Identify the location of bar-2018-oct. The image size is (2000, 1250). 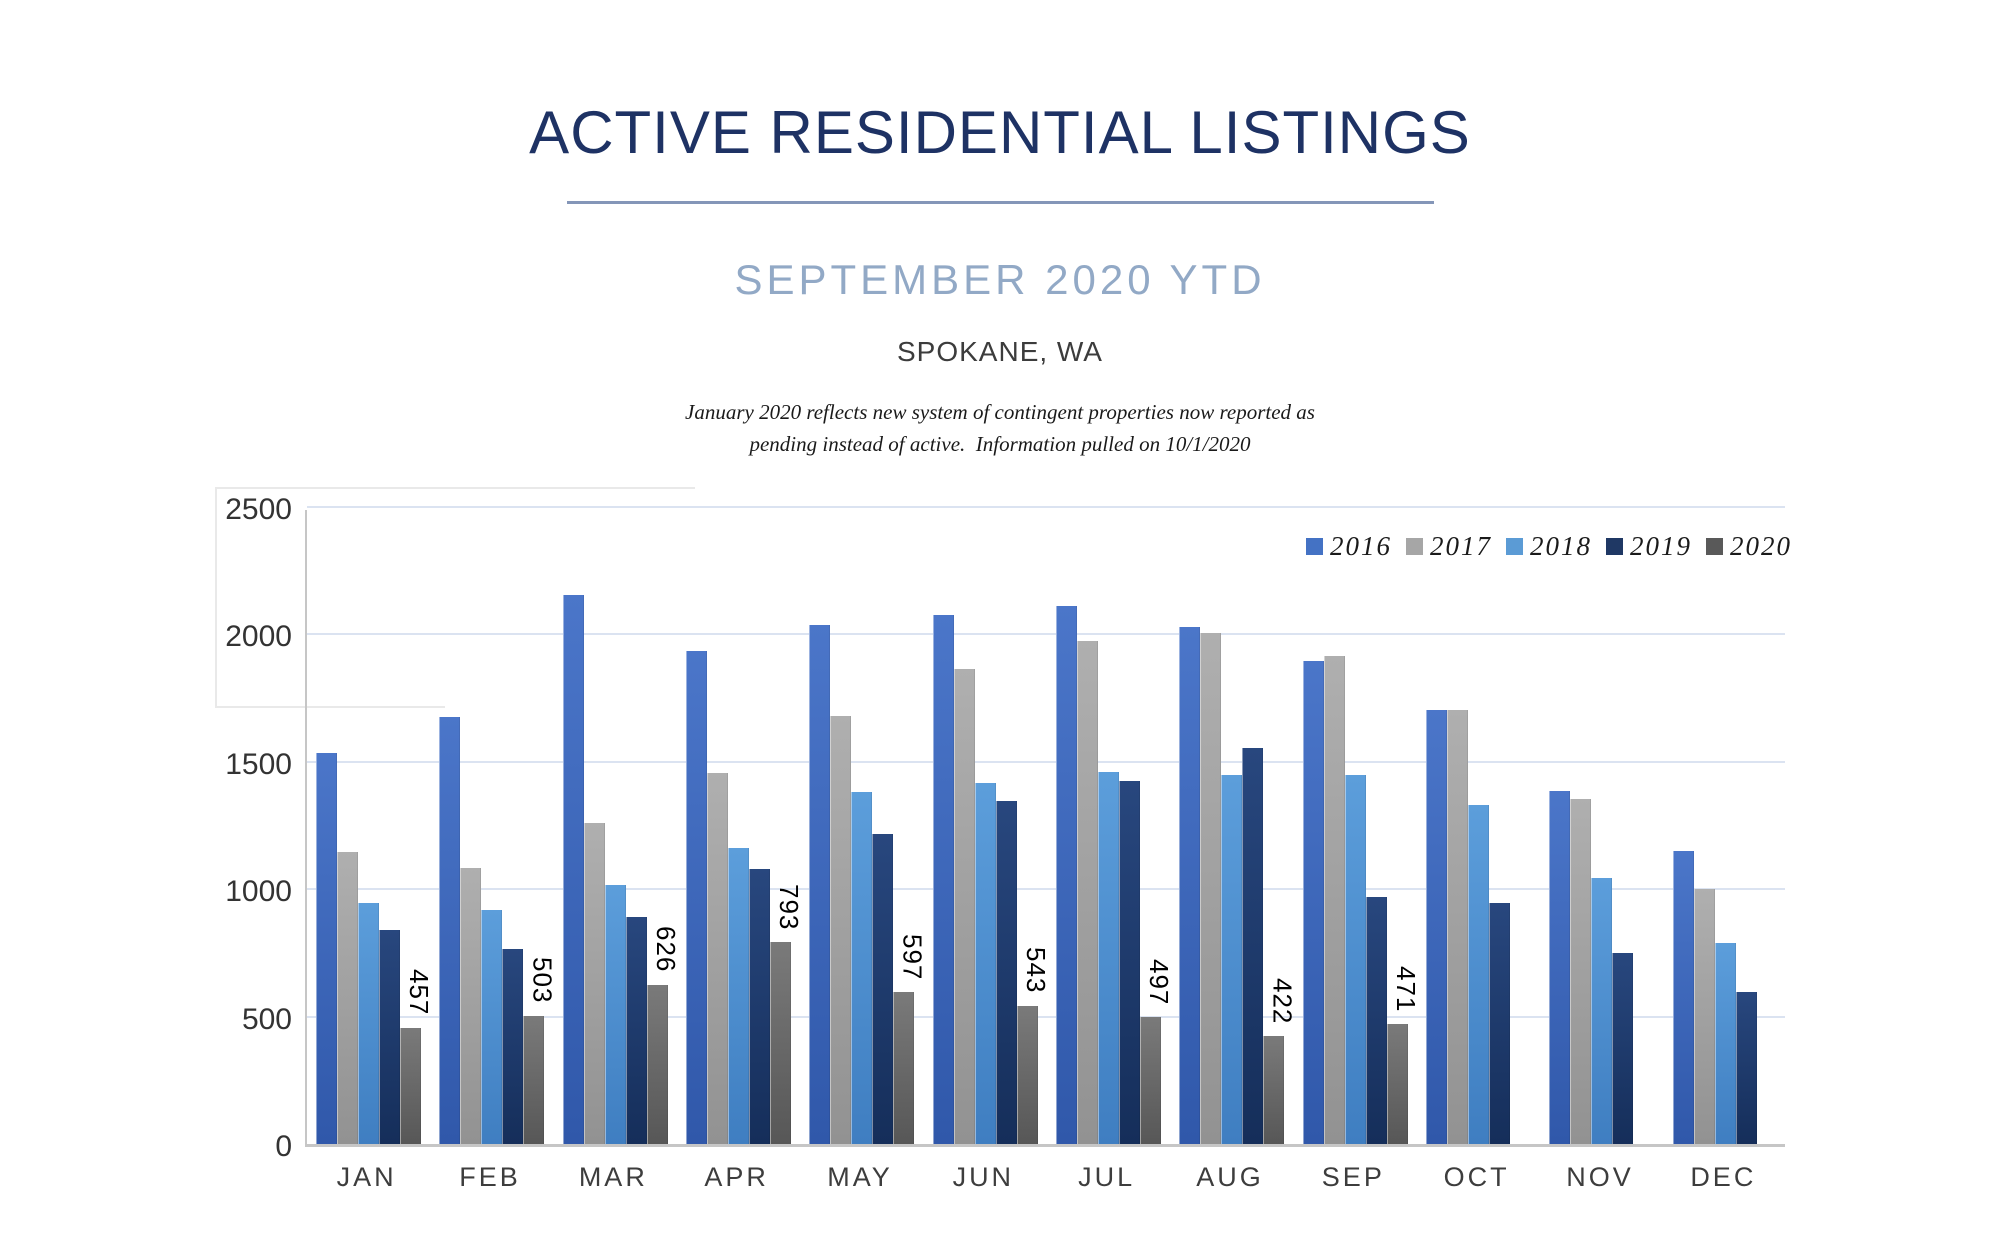
(1479, 974).